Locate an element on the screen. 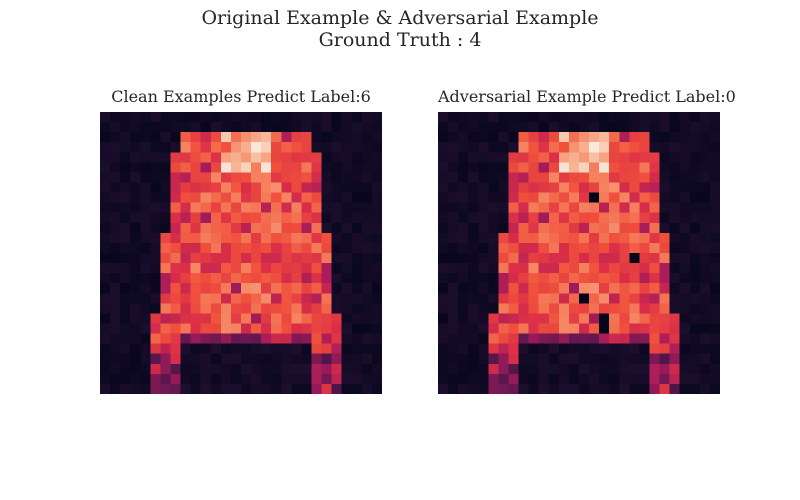 The height and width of the screenshot is (500, 800). figure-title-line2: Ground Truth : 4 is located at coordinates (400, 40).